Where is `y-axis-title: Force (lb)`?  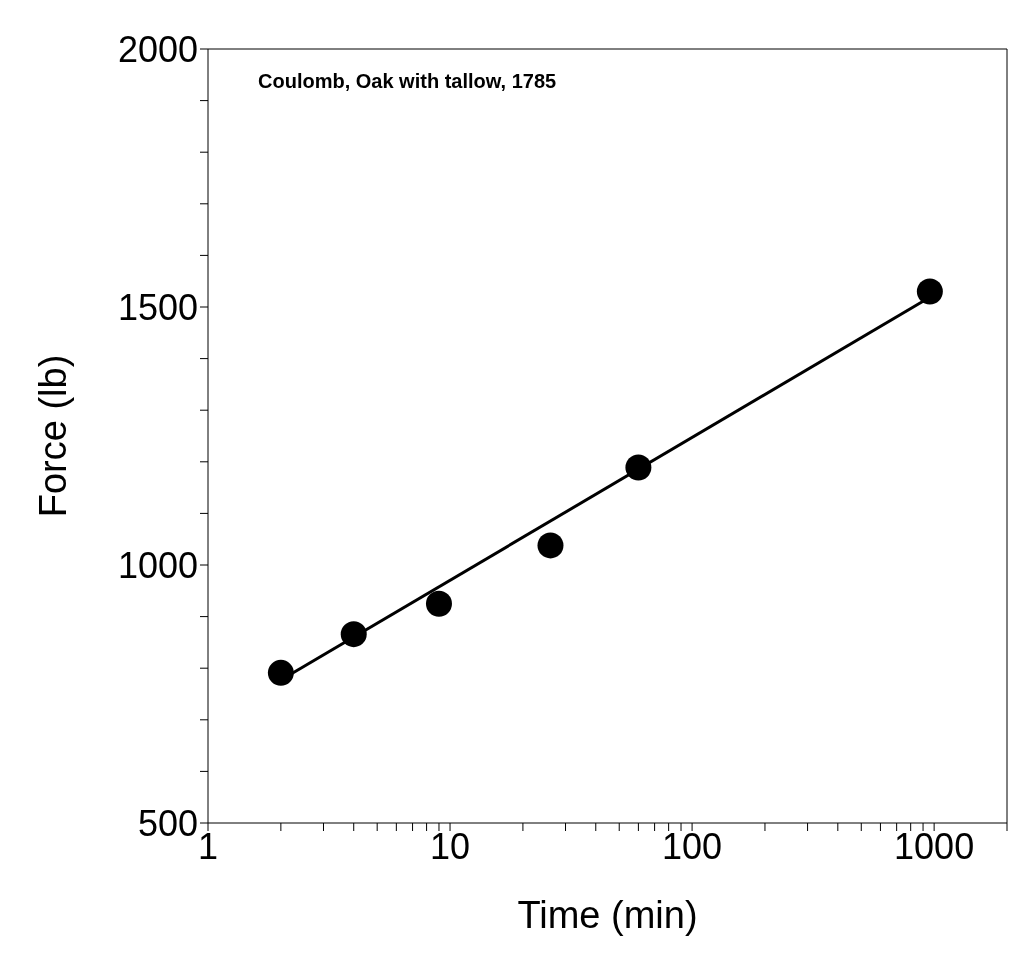
y-axis-title: Force (lb) is located at coordinates (53, 436).